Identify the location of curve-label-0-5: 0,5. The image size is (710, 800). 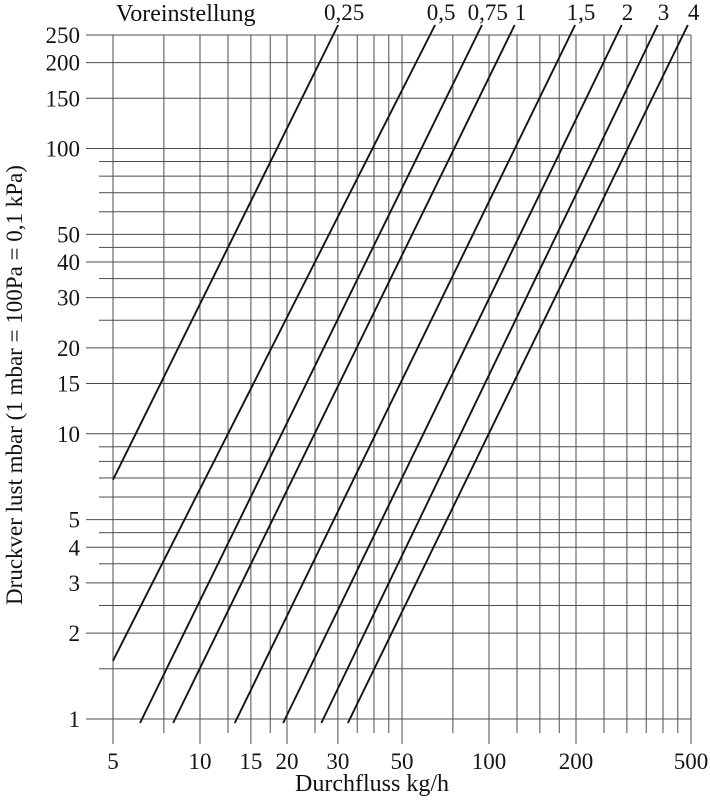
(441, 12).